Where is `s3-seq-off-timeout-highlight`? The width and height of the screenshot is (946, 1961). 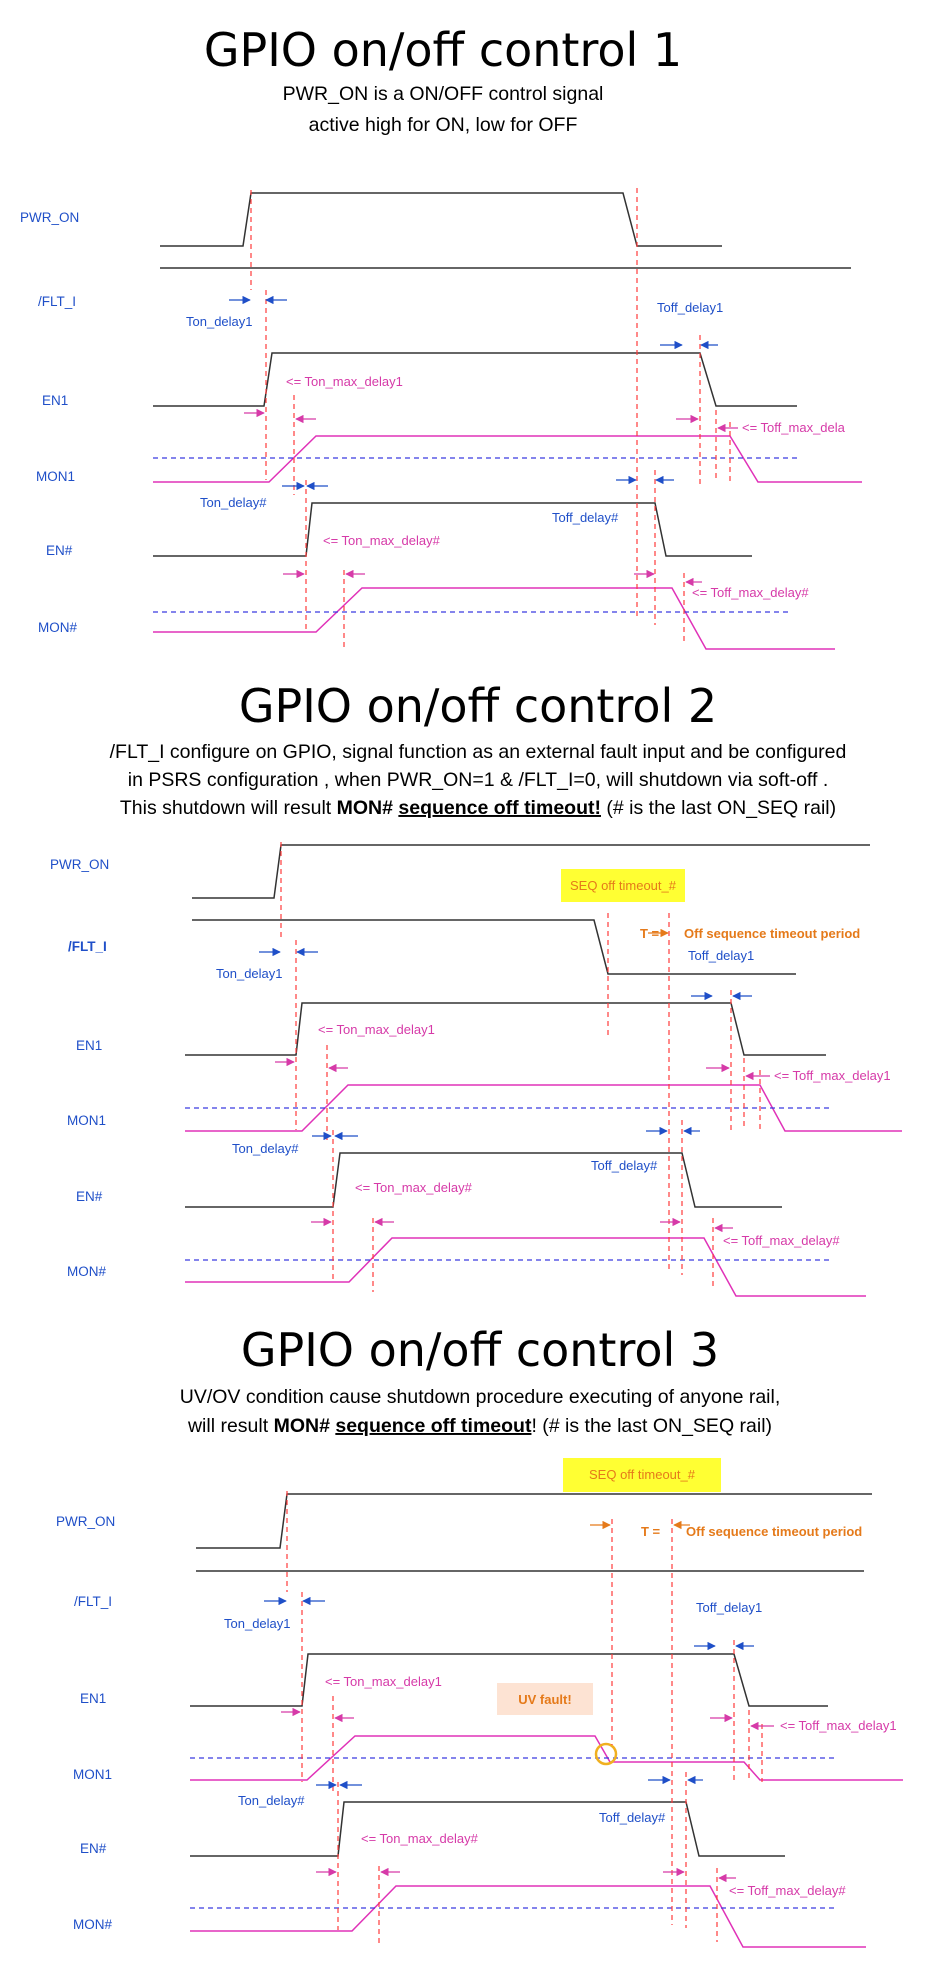 s3-seq-off-timeout-highlight is located at coordinates (642, 1475).